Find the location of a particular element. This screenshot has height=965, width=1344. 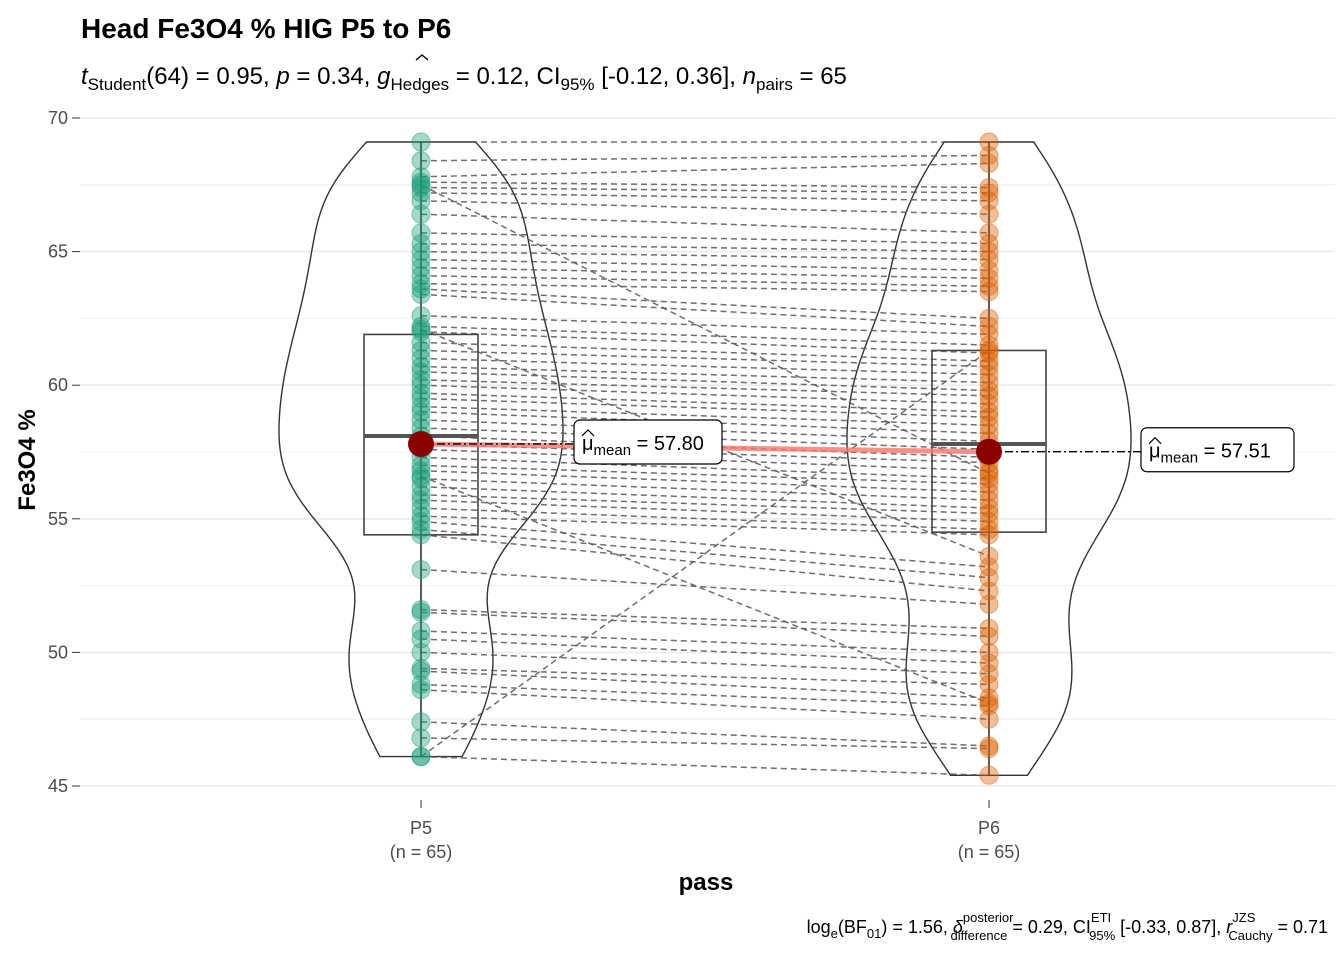

mean-label-P5: μmean = 57.80 is located at coordinates (643, 446).